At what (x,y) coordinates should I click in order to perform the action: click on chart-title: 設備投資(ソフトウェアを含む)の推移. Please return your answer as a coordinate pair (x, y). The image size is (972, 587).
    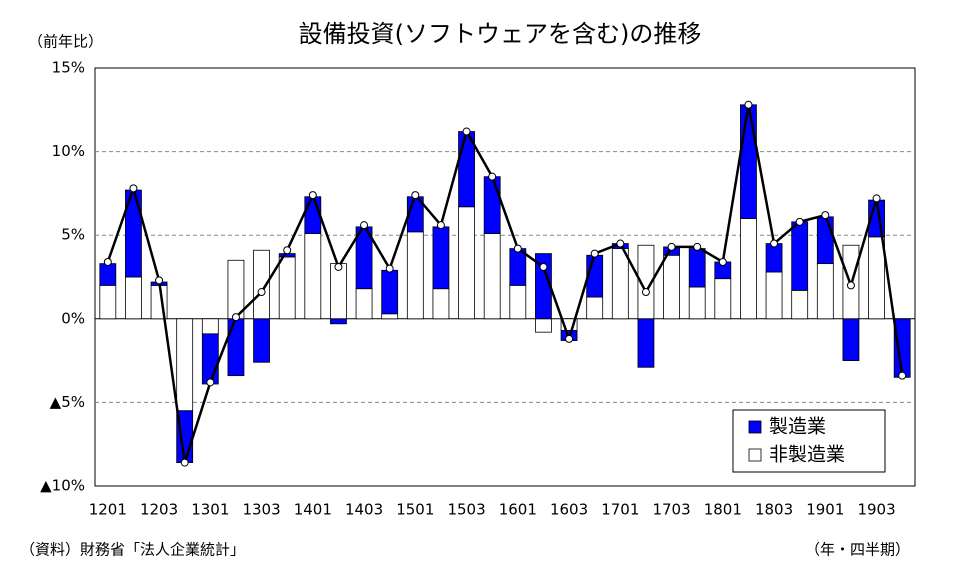
    Looking at the image, I should click on (500, 34).